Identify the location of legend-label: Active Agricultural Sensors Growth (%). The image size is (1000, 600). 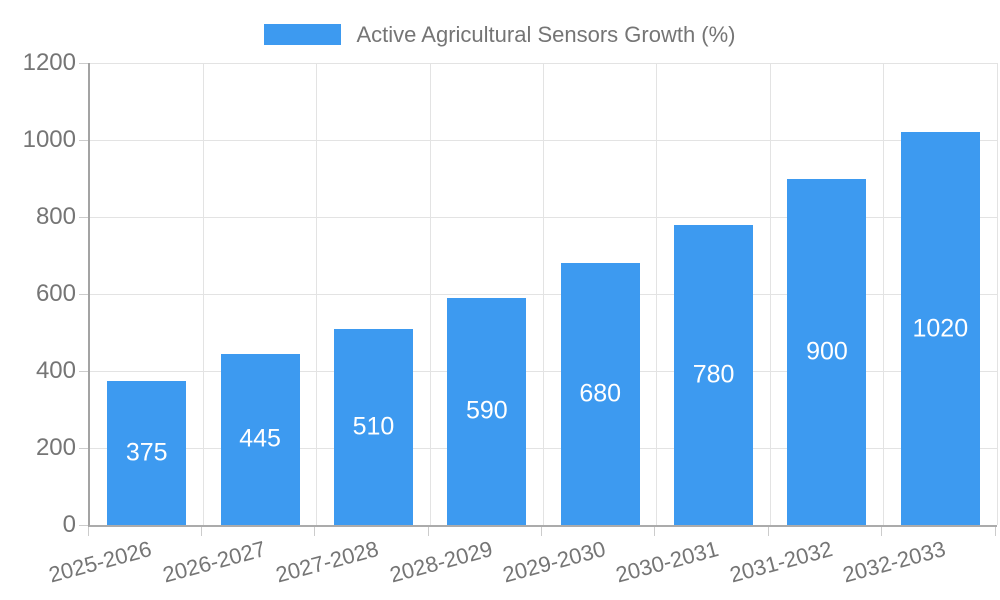
(546, 34).